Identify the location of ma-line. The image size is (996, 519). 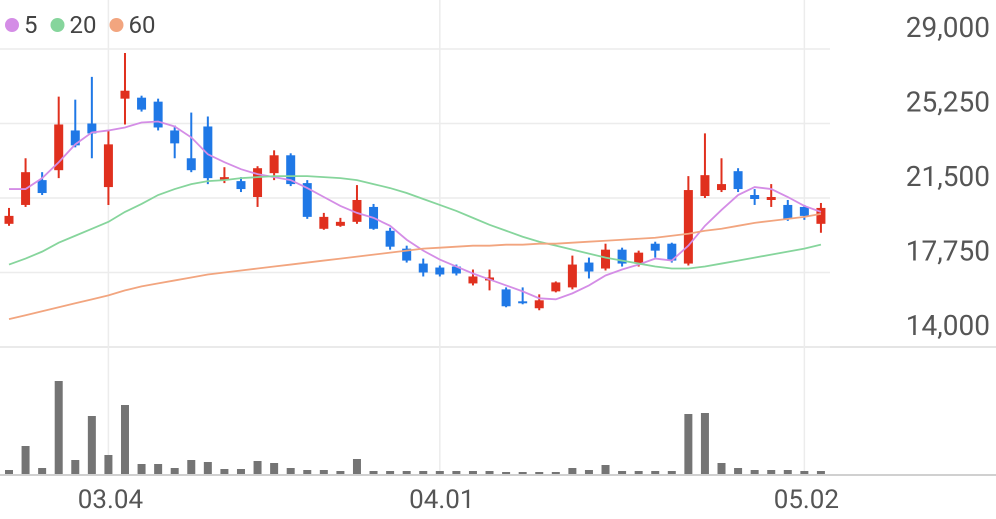
(415, 222).